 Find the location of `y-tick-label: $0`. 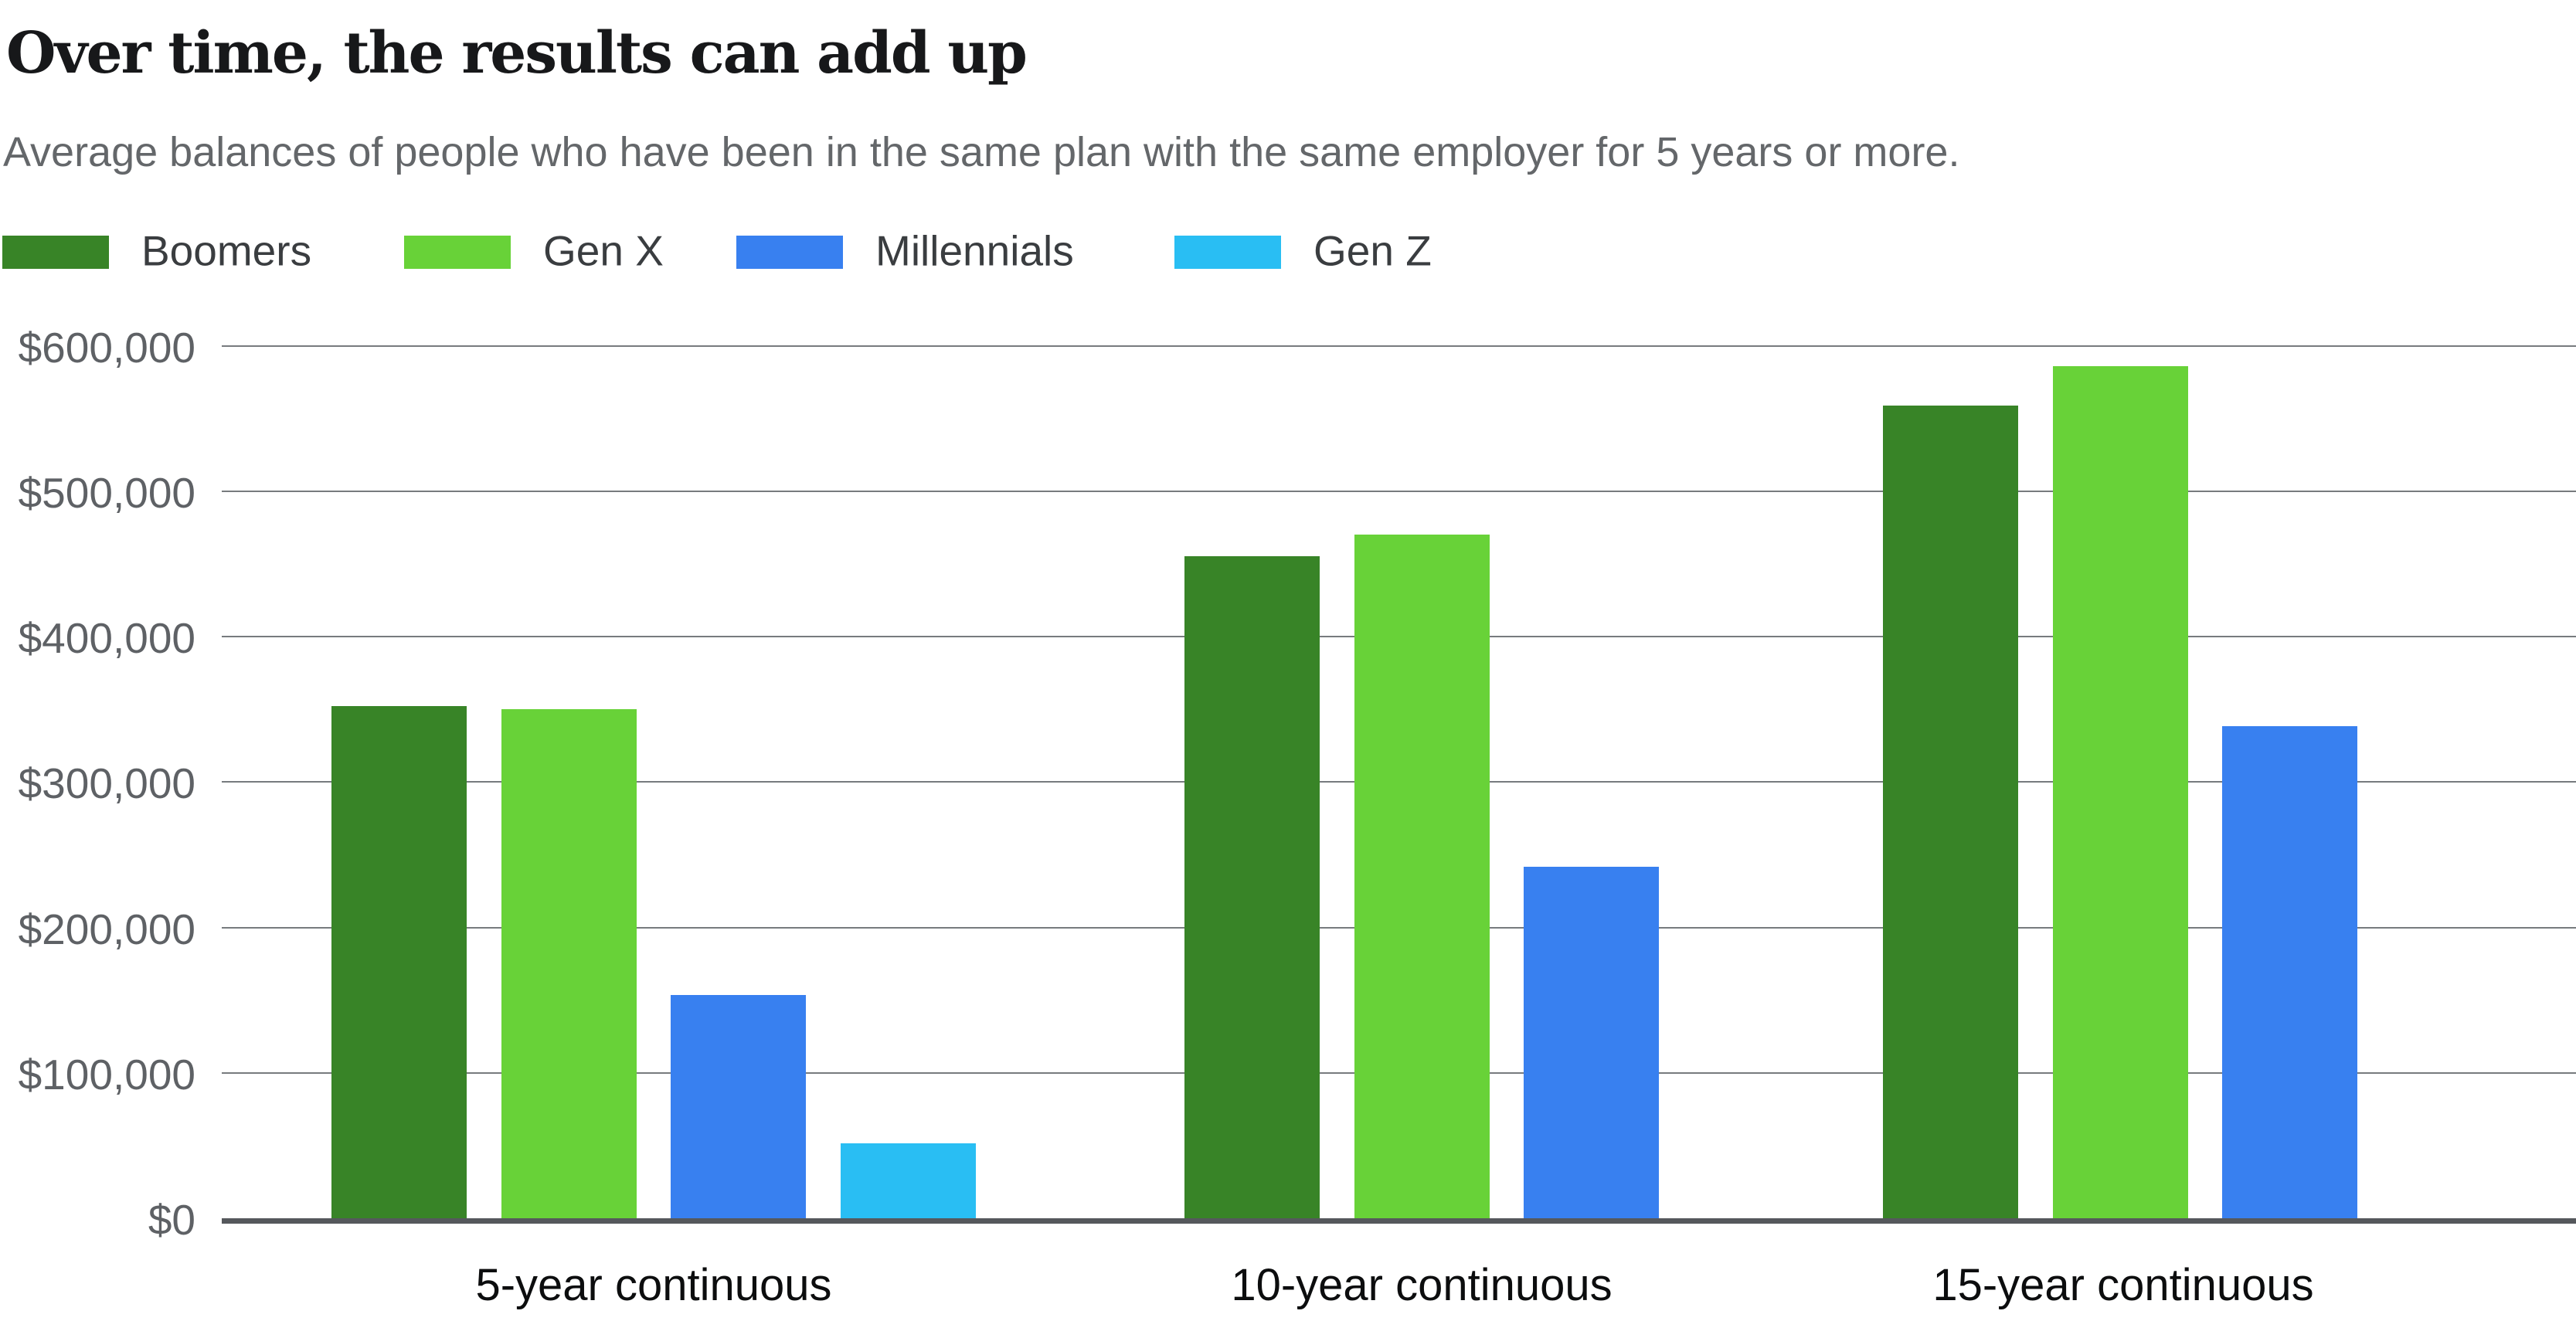

y-tick-label: $0 is located at coordinates (171, 1220).